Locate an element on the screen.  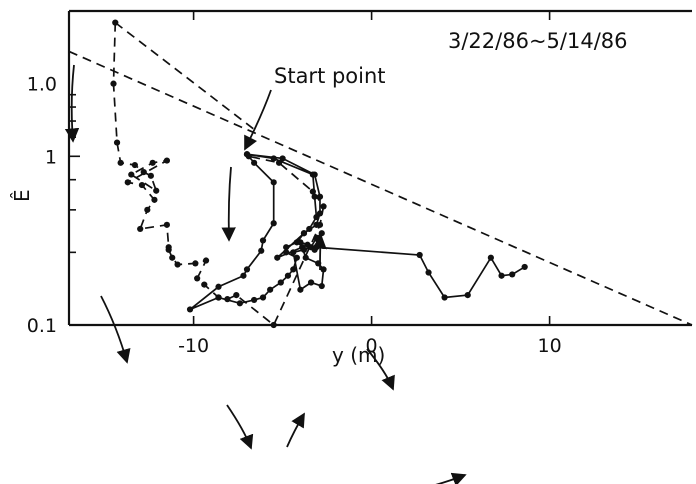
date-range-label: 3/22/86~5/14/86 is located at coordinates (538, 41).